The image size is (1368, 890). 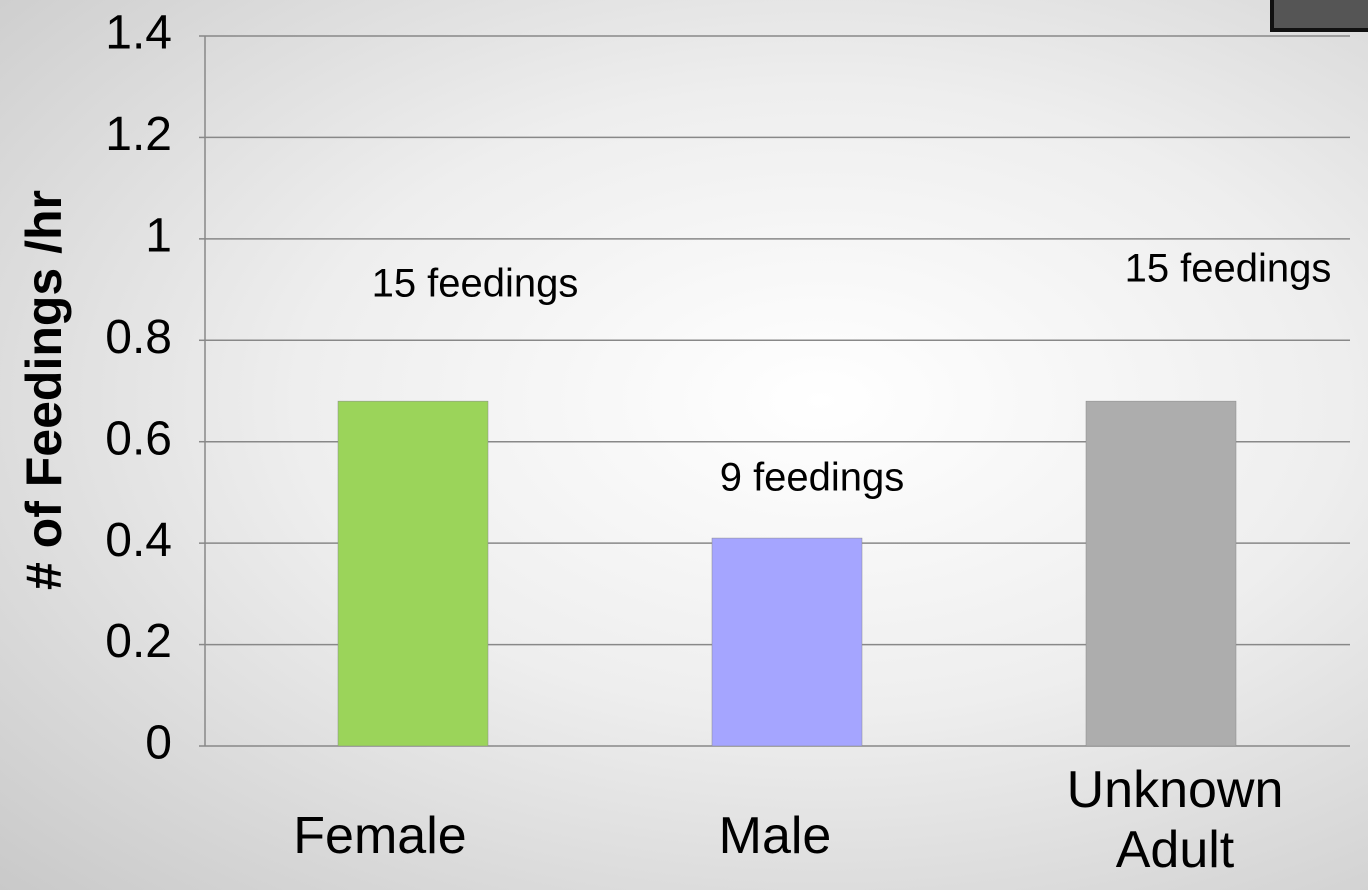 What do you see at coordinates (812, 478) in the screenshot?
I see `annotation: 9 feedings` at bounding box center [812, 478].